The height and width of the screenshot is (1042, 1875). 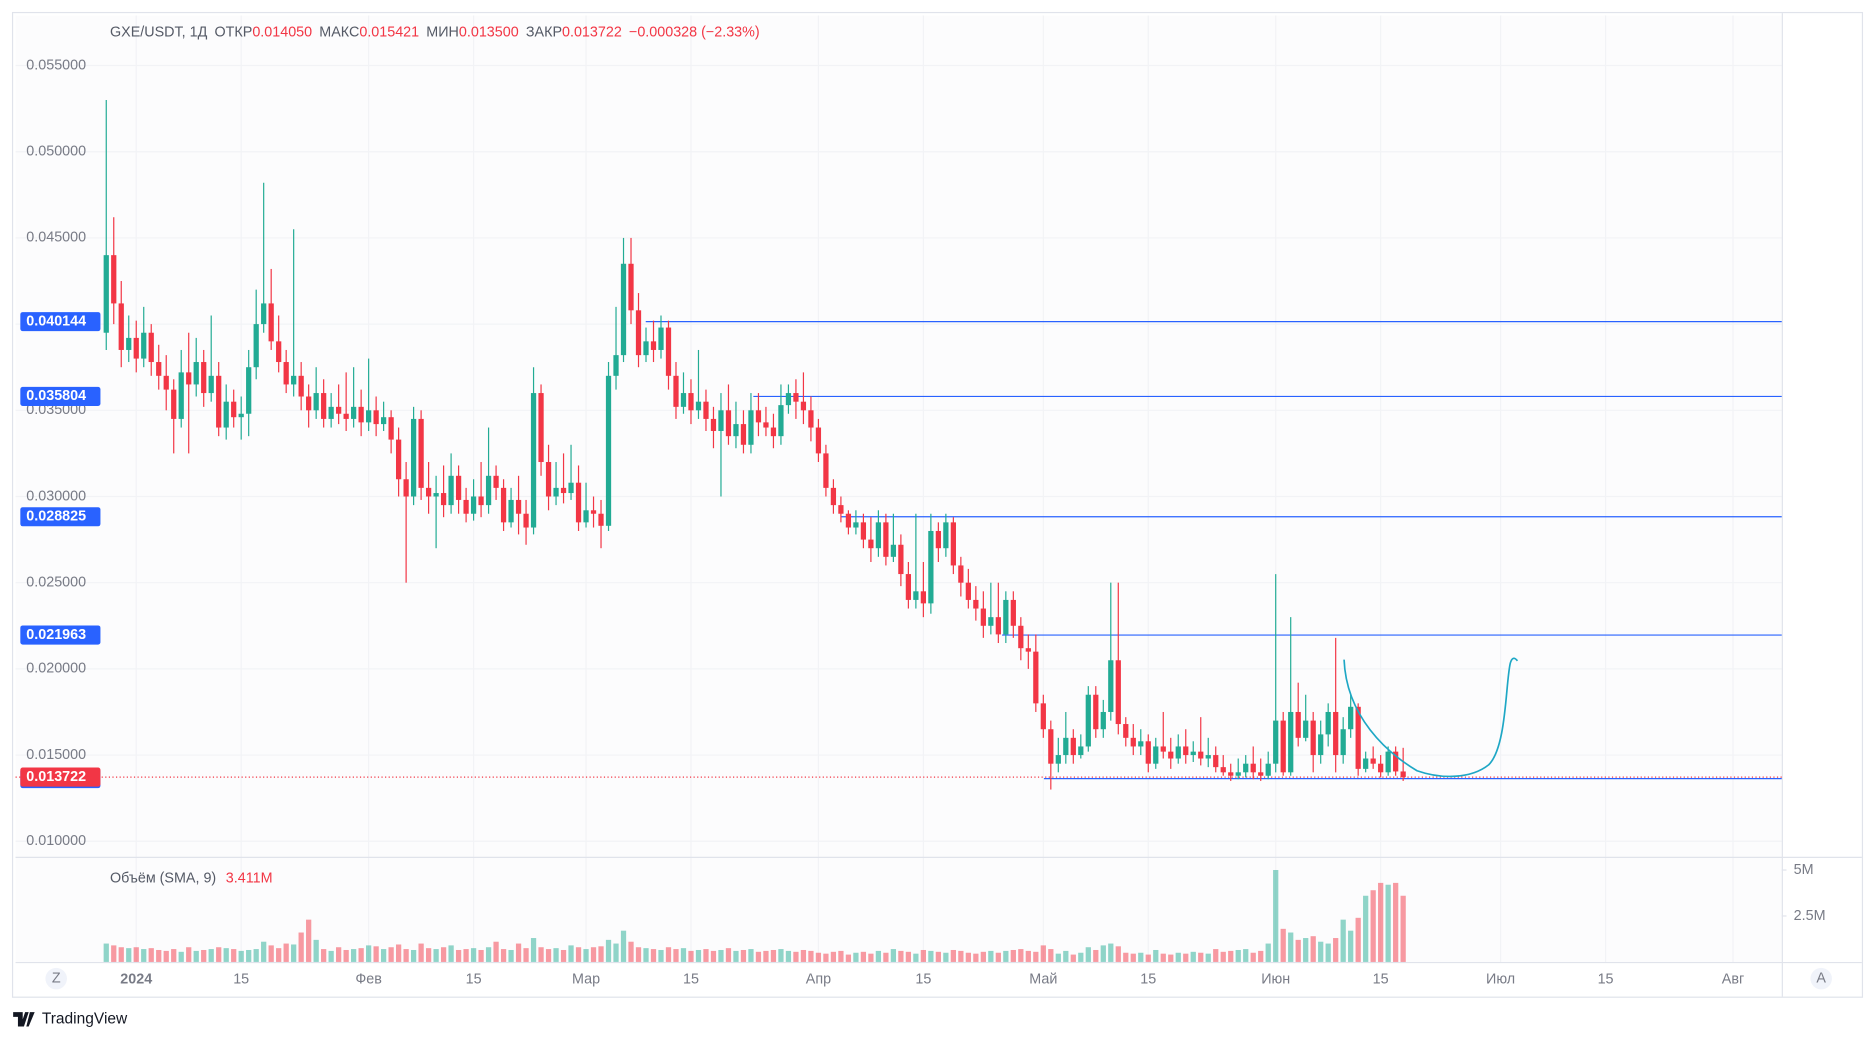 I want to click on right-button, so click(x=1821, y=978).